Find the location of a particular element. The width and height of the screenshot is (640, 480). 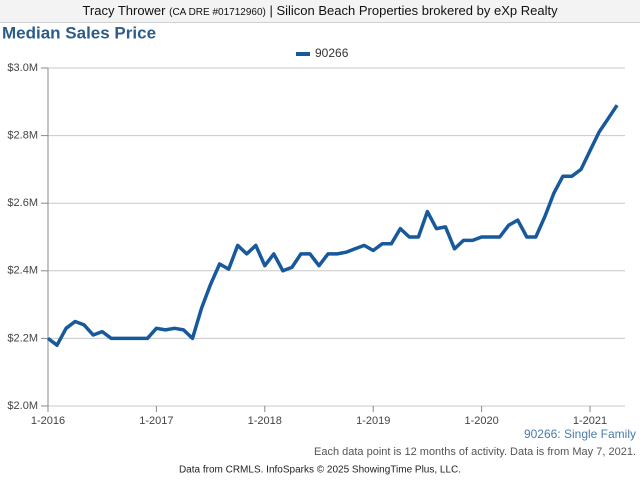

annotation: 90266: Single Family is located at coordinates (580, 434).